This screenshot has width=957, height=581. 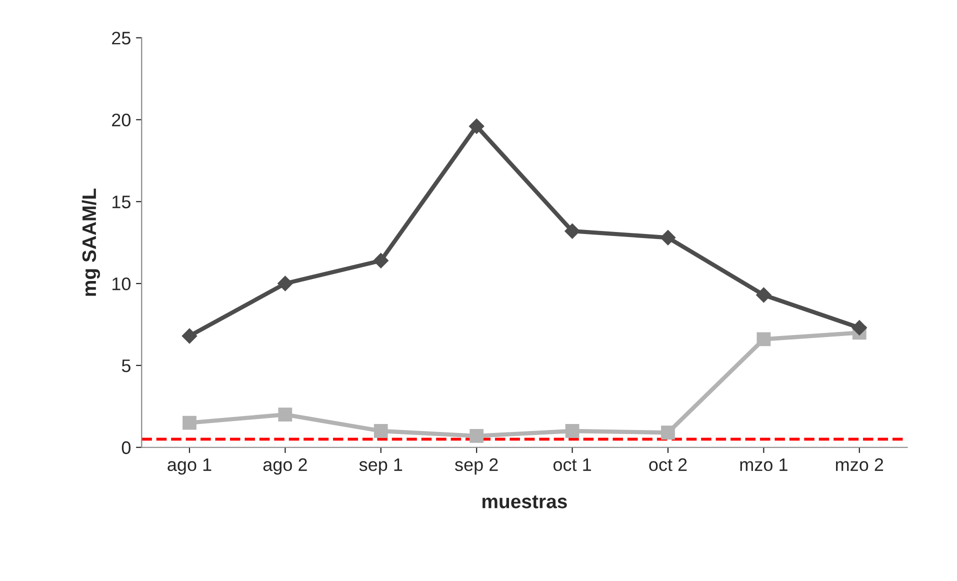 What do you see at coordinates (572, 465) in the screenshot?
I see `x-tick-label: oct 1` at bounding box center [572, 465].